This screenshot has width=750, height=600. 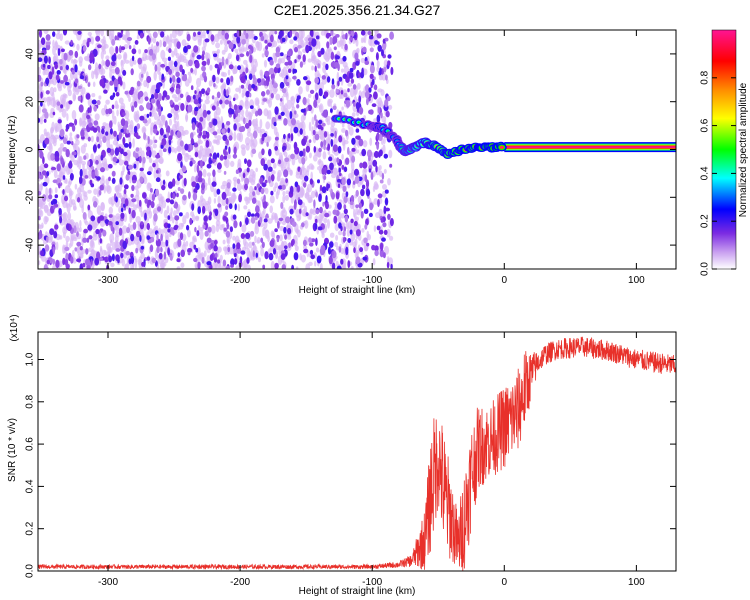 I want to click on colorbar-frame, so click(x=724, y=149).